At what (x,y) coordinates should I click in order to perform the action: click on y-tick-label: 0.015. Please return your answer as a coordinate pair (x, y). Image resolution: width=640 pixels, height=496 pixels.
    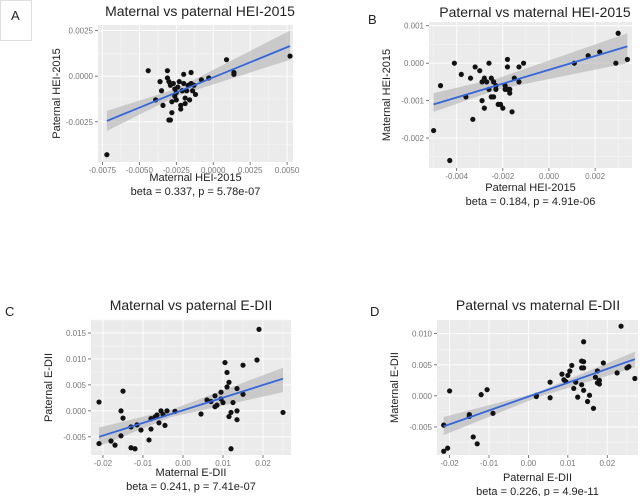
    Looking at the image, I should click on (76, 333).